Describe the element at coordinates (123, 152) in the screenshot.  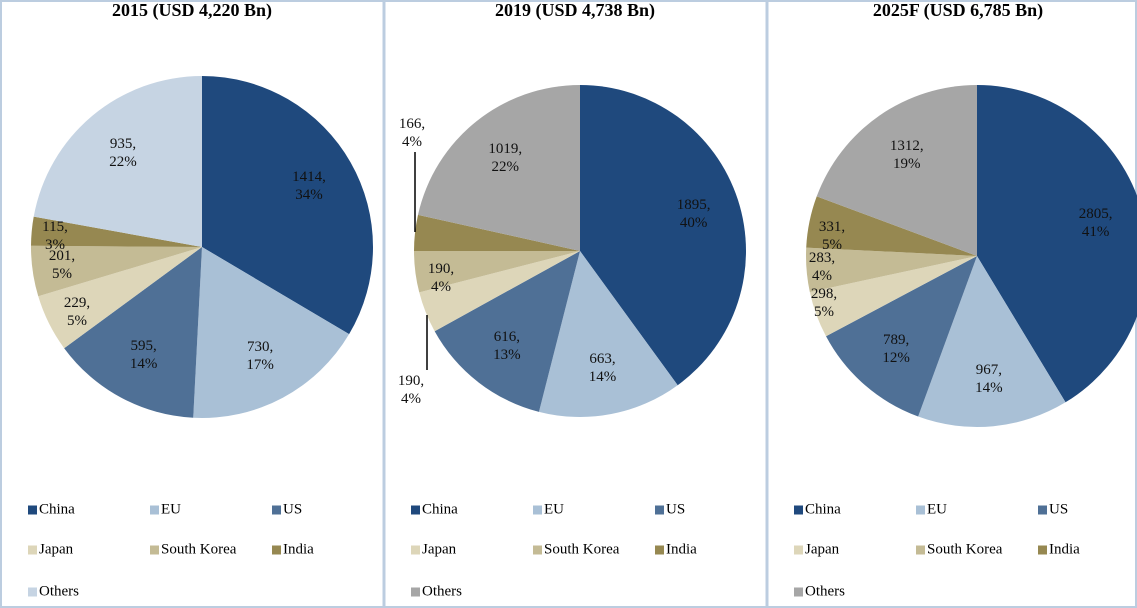
I see `data-label: 935, 22%` at that location.